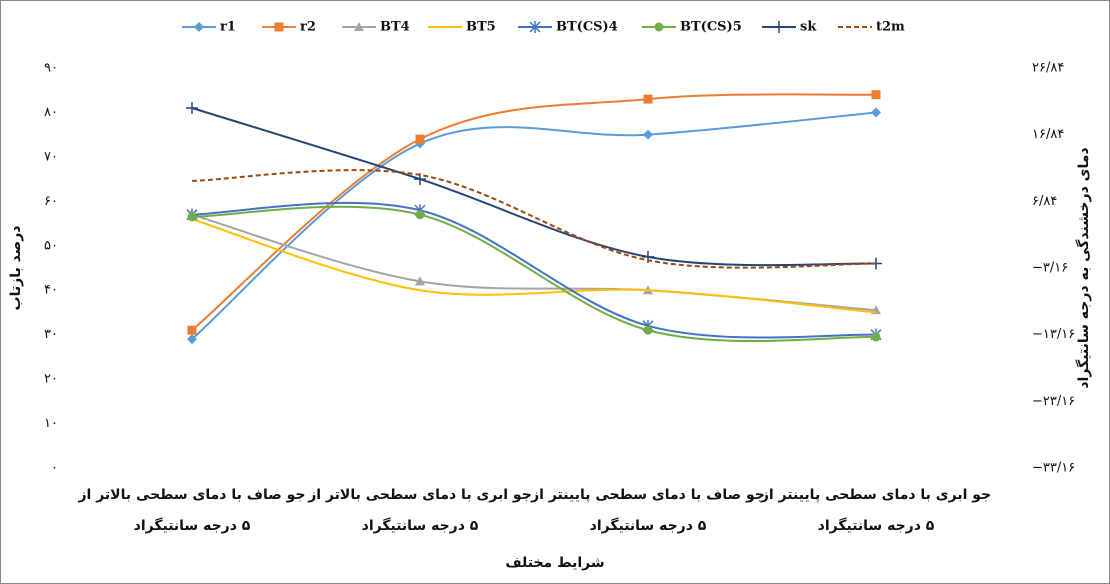 The image size is (1110, 584). What do you see at coordinates (1048, 68) in the screenshot?
I see `y2-tick-label: ۲۶/۸۴` at bounding box center [1048, 68].